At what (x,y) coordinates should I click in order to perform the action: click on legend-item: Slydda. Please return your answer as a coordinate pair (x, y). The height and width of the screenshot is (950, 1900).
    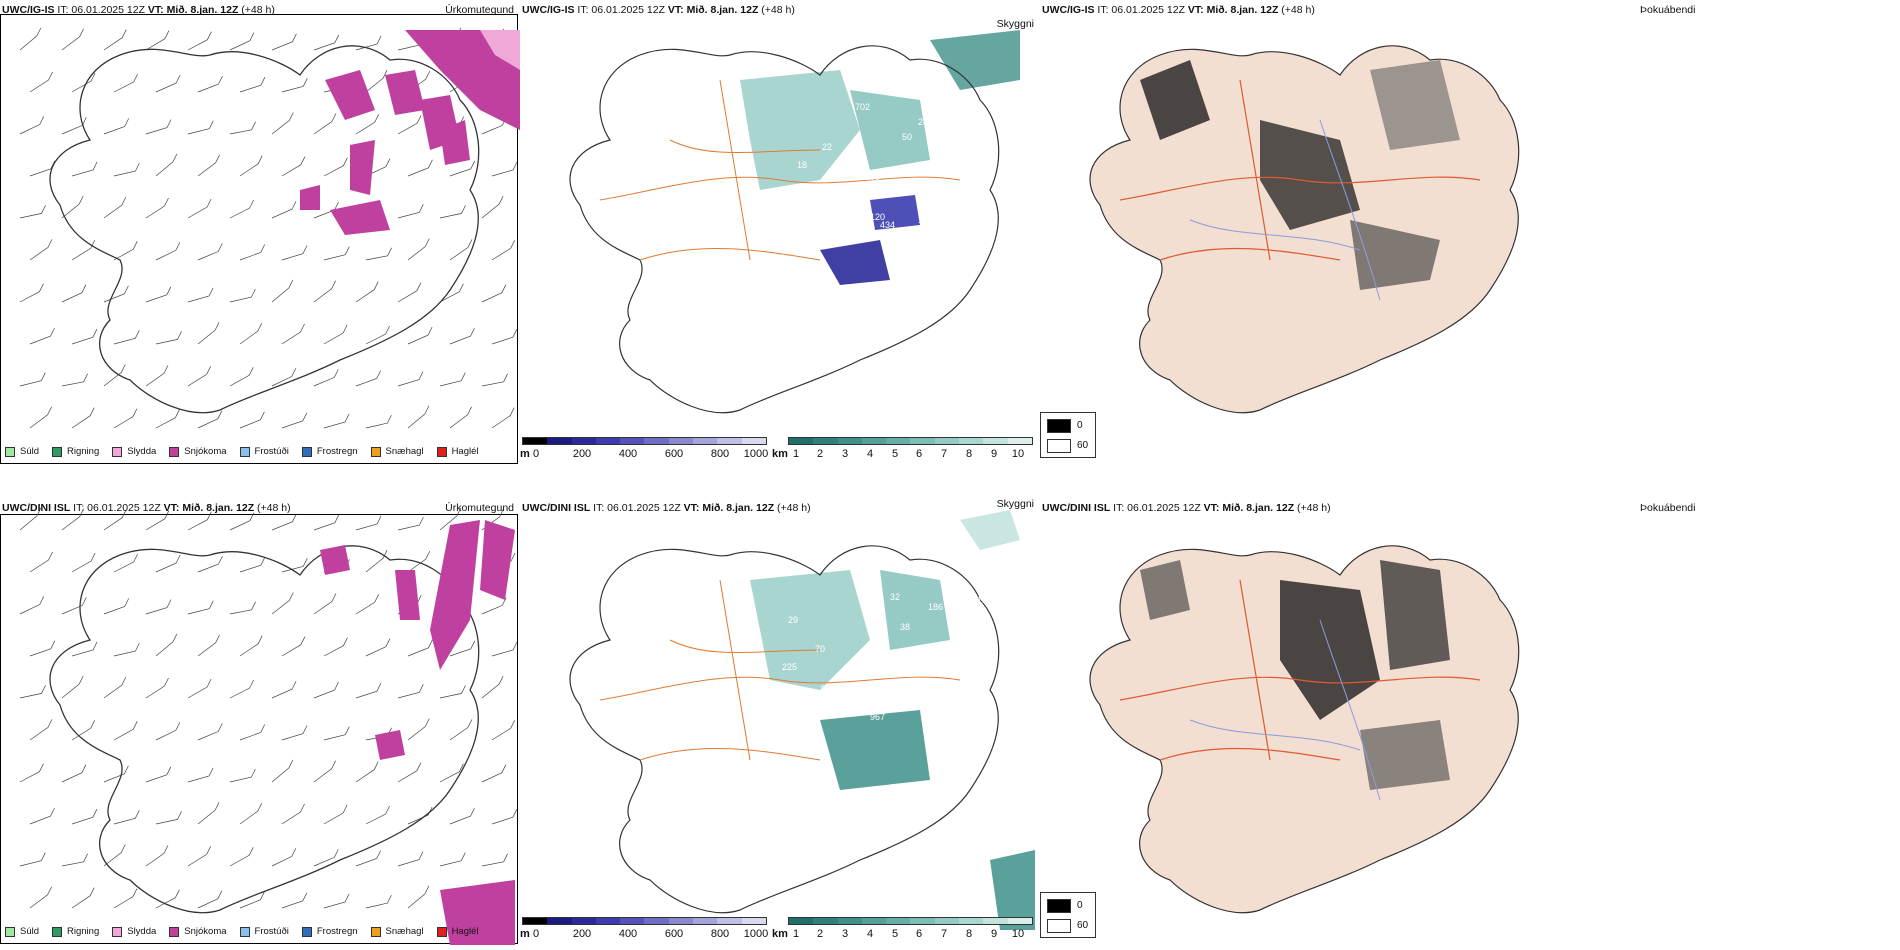
    Looking at the image, I should click on (134, 931).